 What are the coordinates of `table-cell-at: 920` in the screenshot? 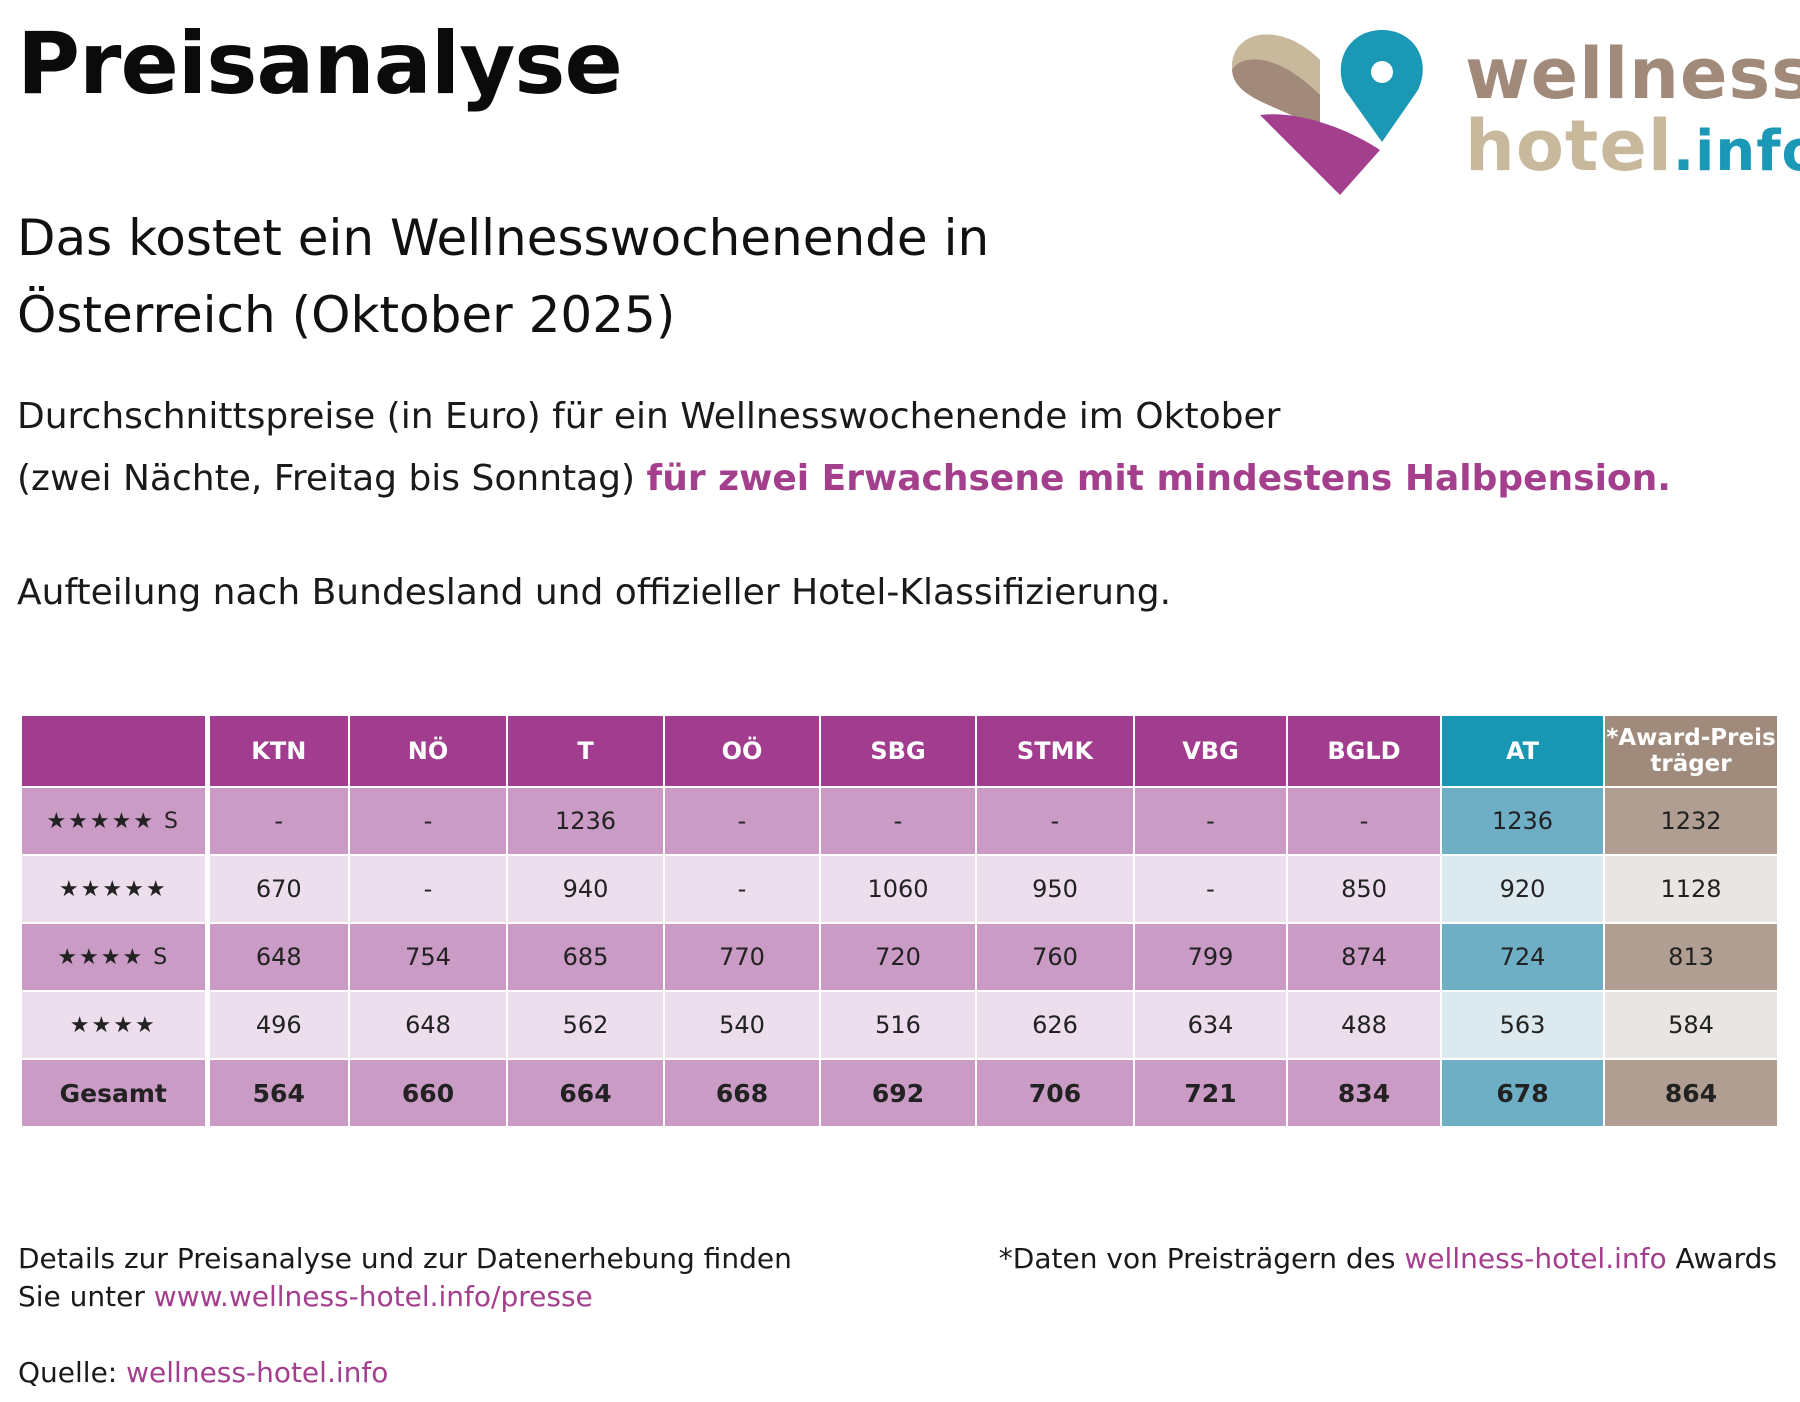 It's located at (1522, 889).